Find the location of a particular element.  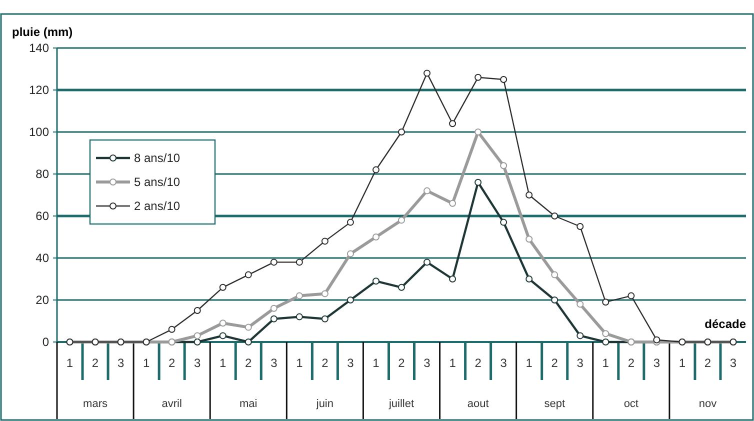

x-axis-title: décade is located at coordinates (725, 324).